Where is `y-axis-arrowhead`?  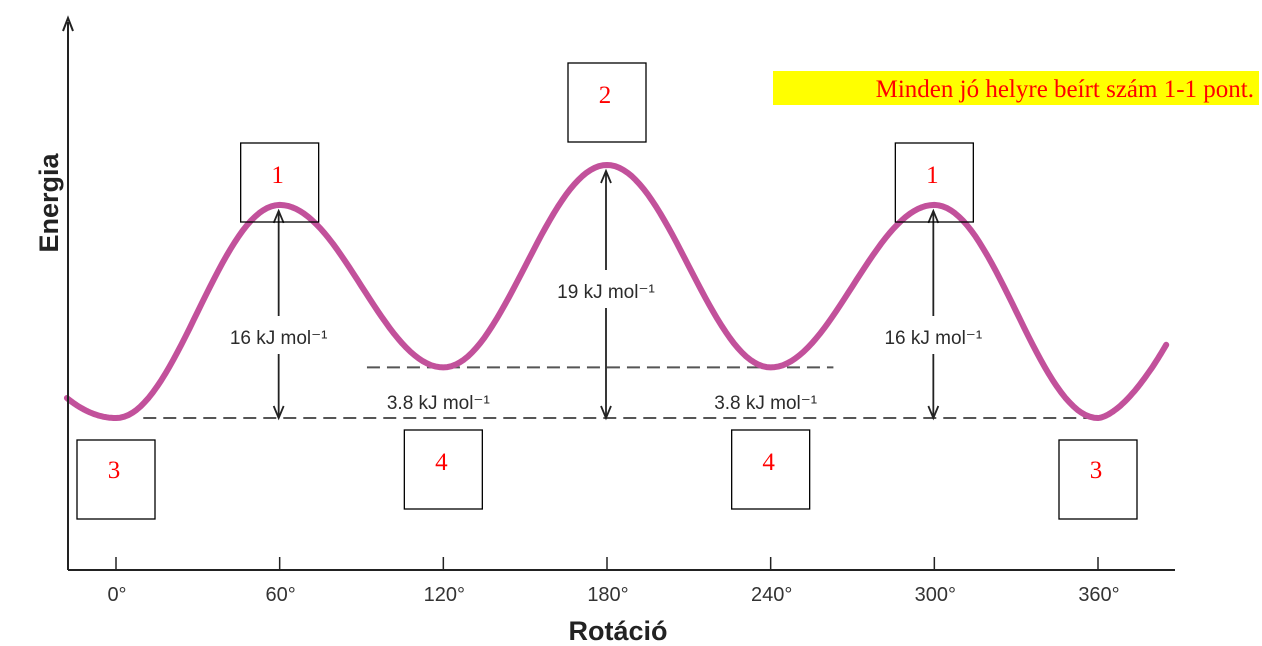 y-axis-arrowhead is located at coordinates (68, 23).